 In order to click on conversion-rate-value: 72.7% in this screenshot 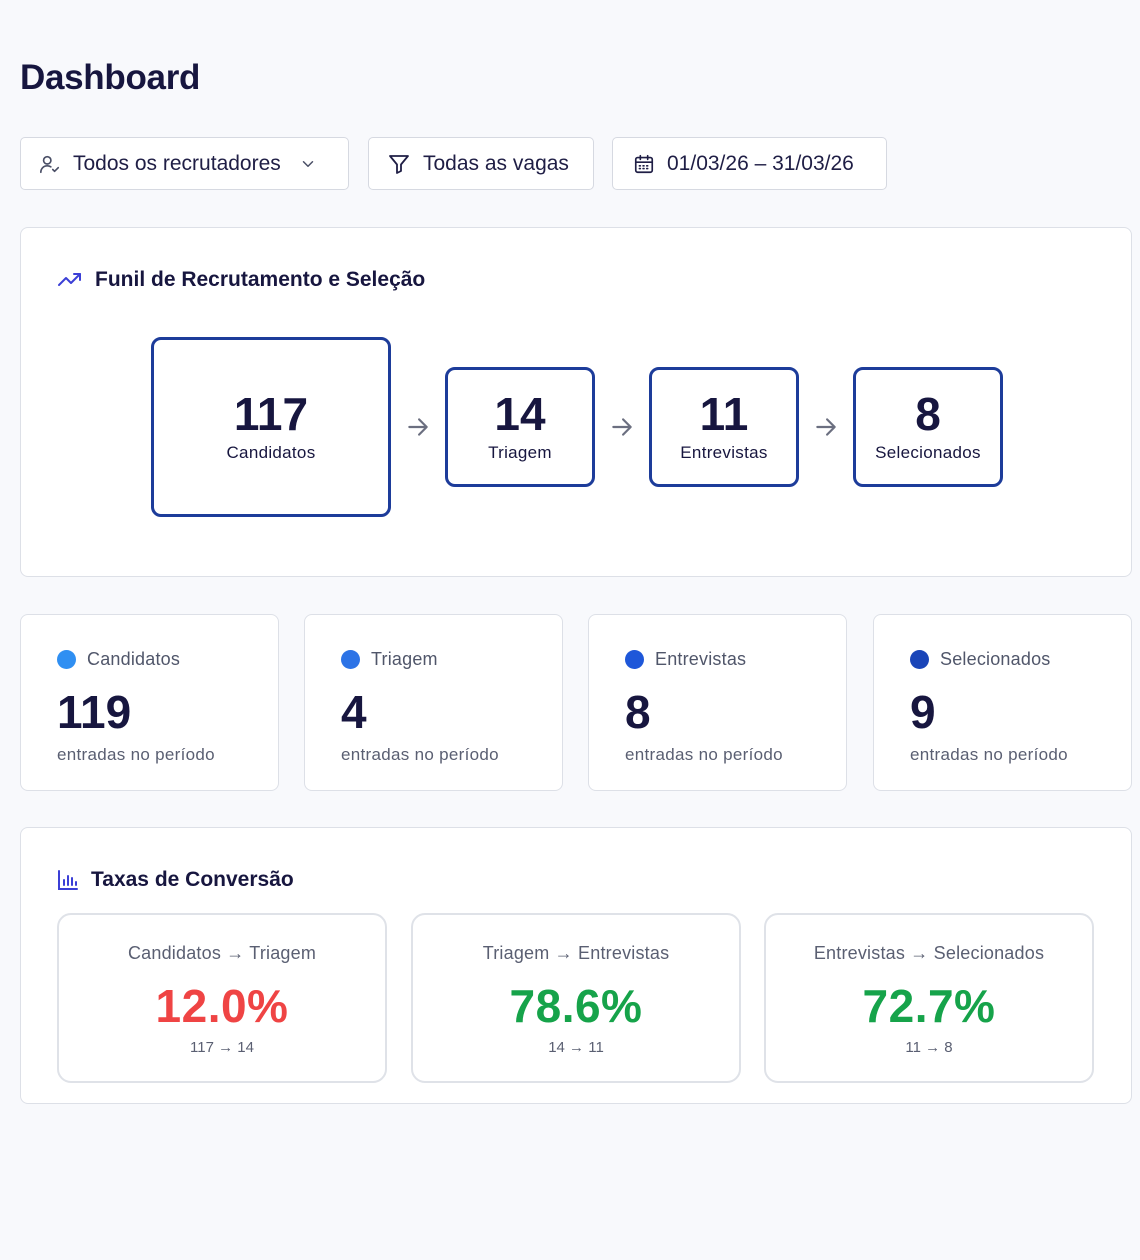, I will do `click(929, 1006)`.